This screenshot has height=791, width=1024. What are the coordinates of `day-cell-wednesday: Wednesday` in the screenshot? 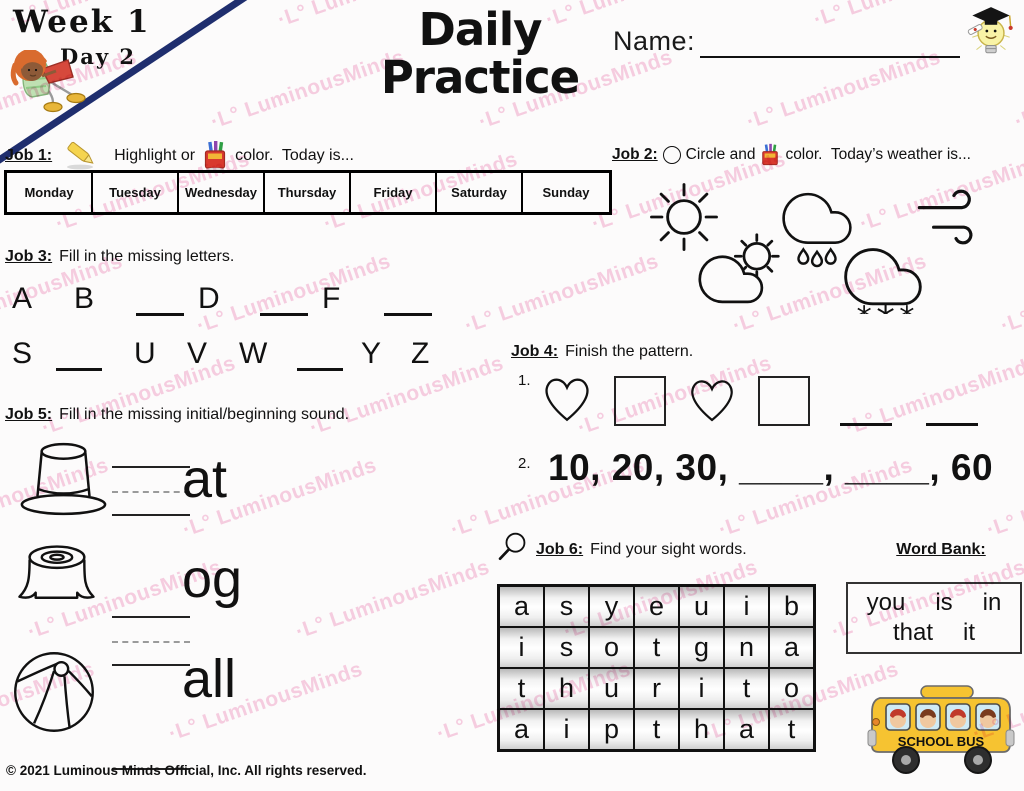 It's located at (222, 192).